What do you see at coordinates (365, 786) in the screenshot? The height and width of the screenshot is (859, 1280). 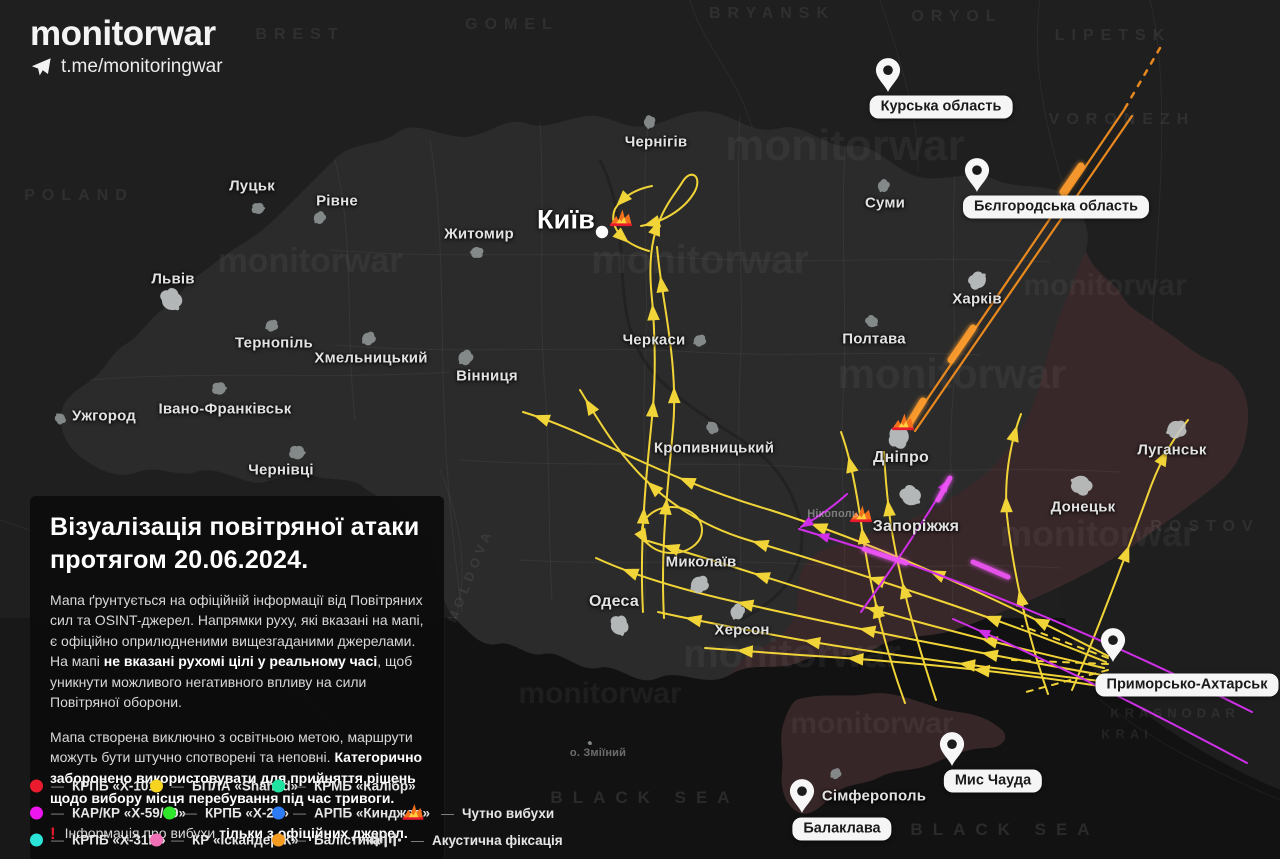 I see `legend-item-label: КРМБ «Калібр»` at bounding box center [365, 786].